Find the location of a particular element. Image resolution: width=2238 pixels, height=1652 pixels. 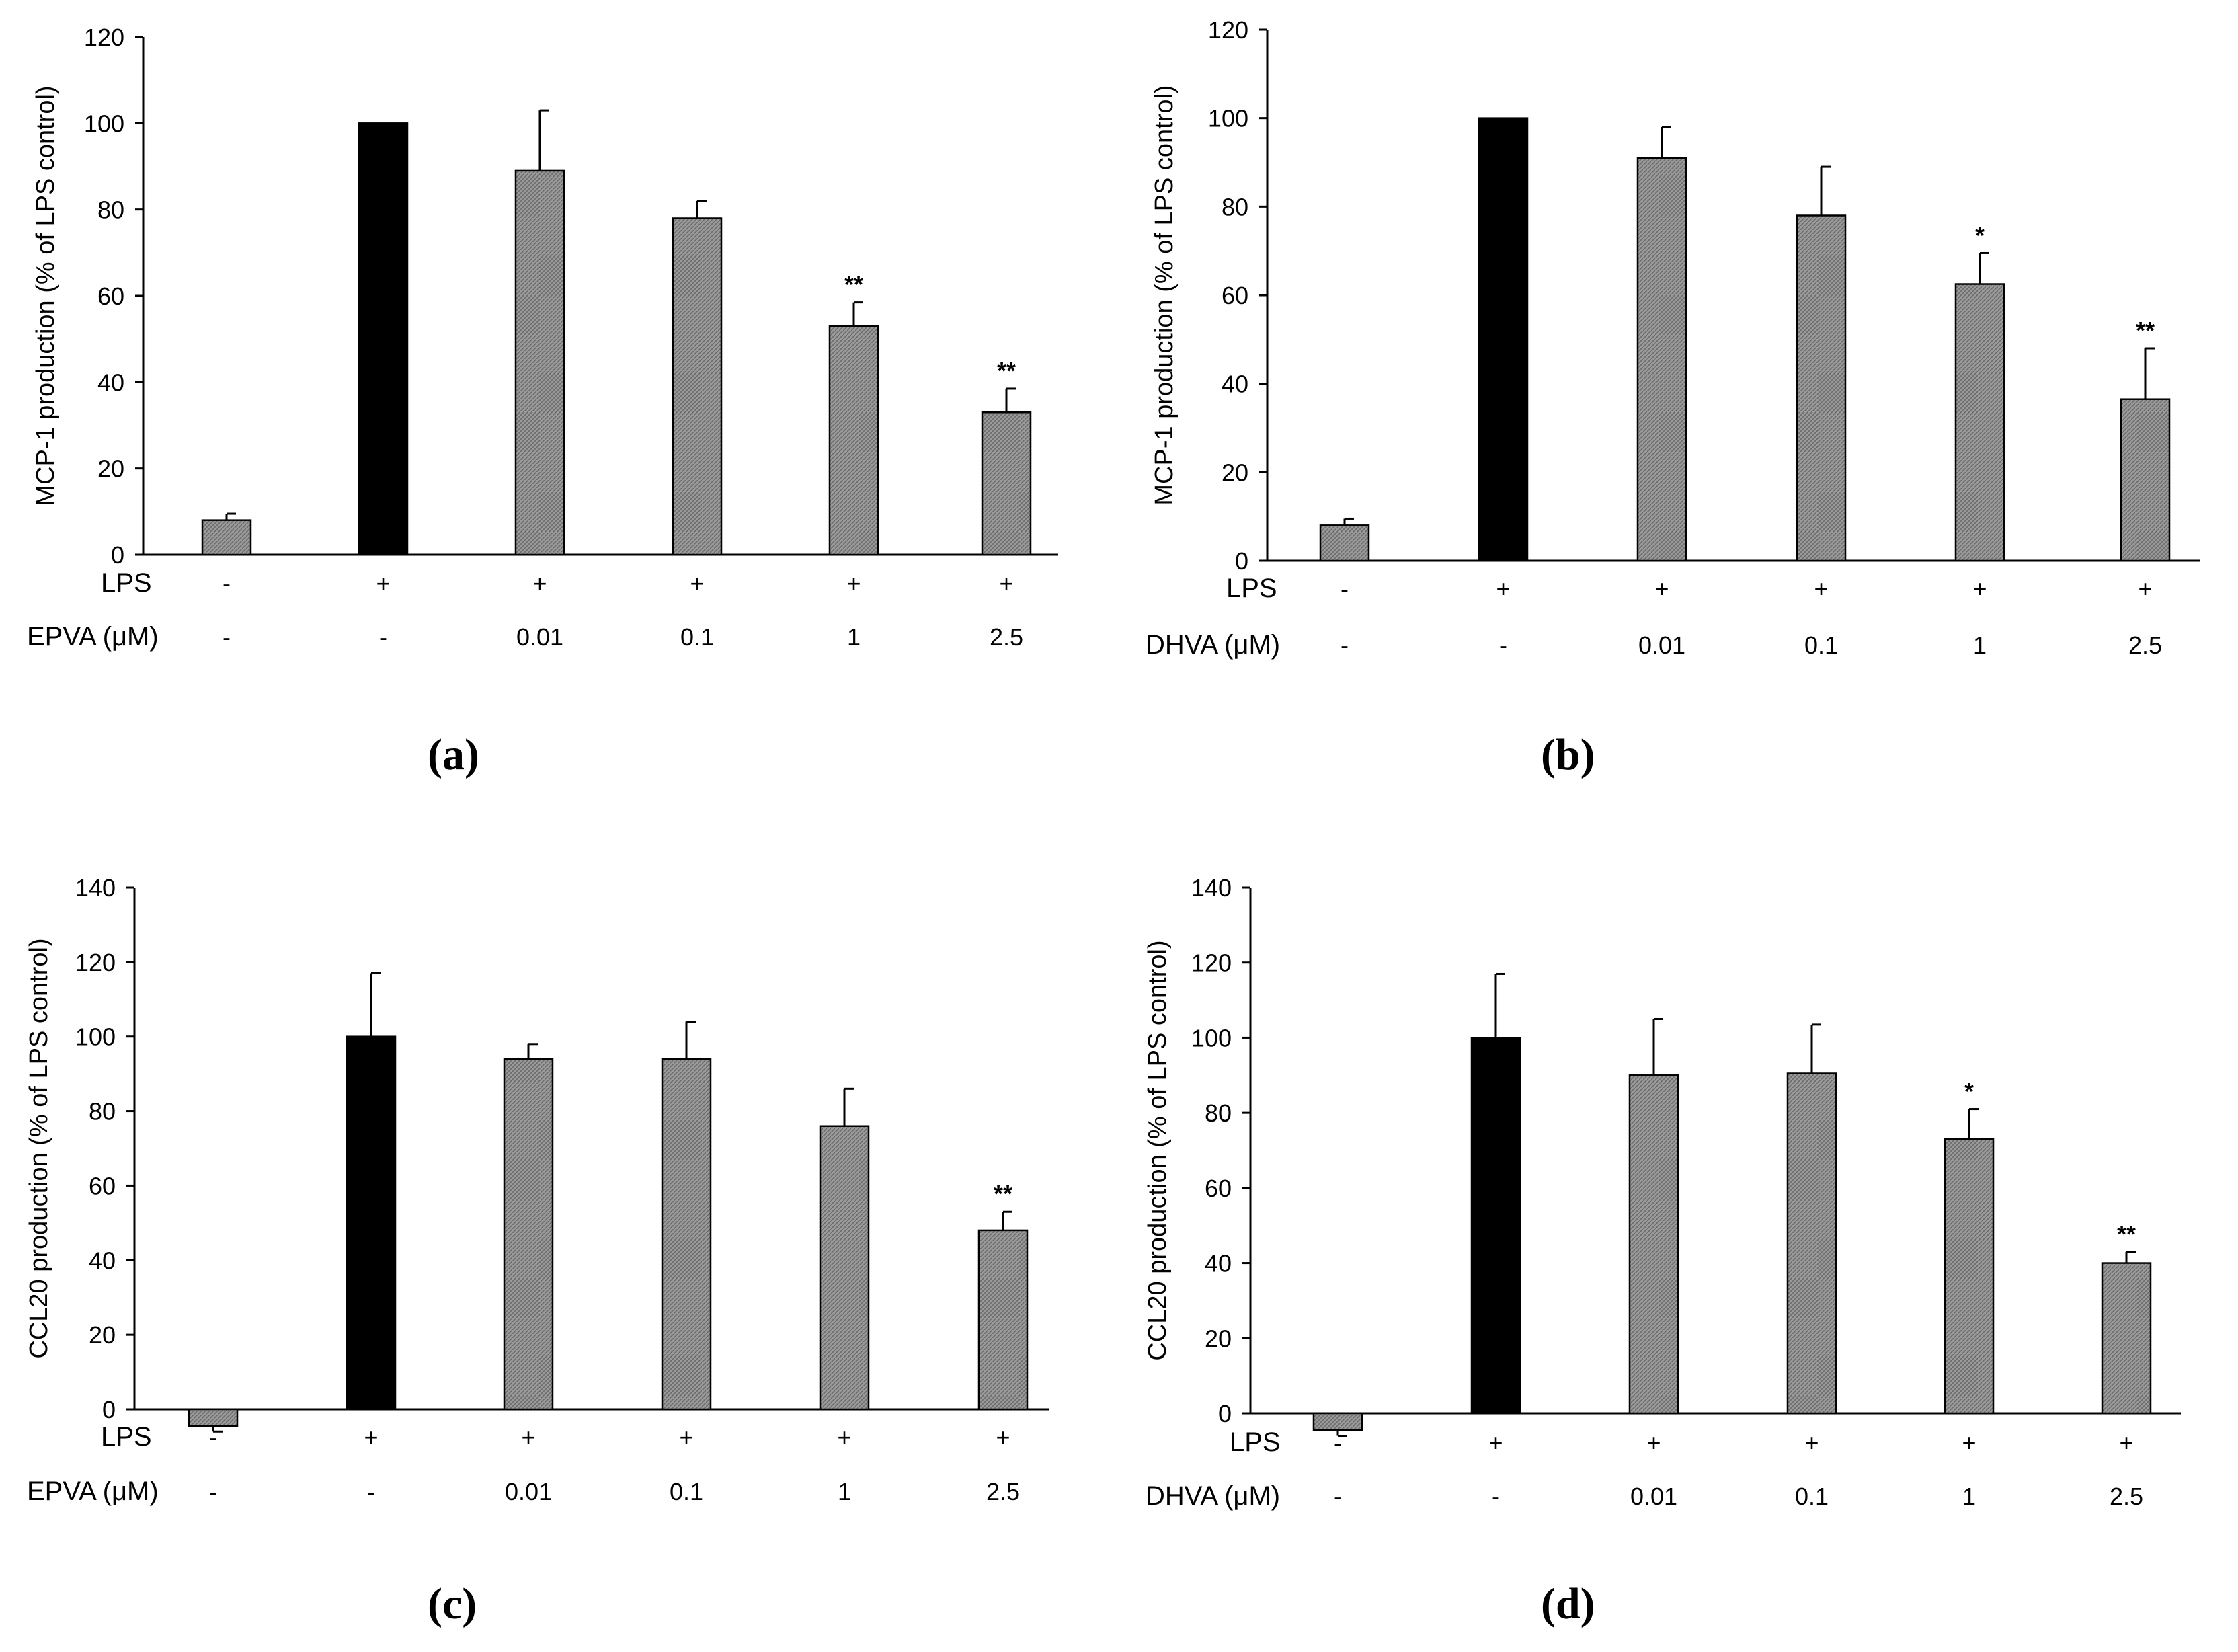

panel-label: (d) is located at coordinates (1568, 1603).